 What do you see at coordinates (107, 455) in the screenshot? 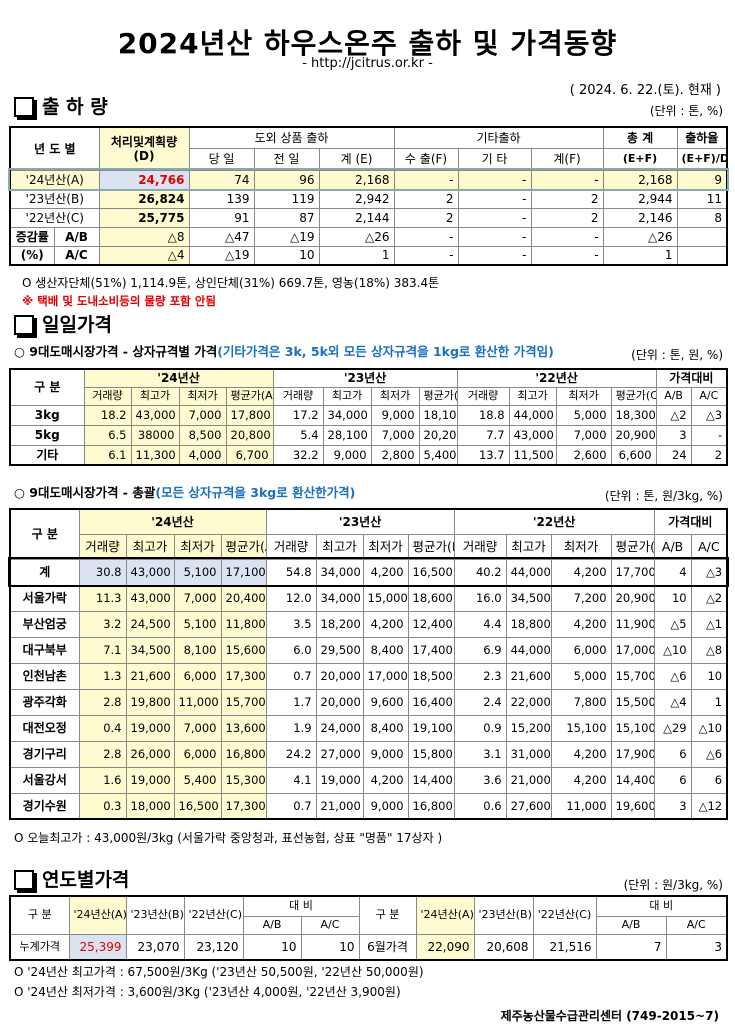
I see `table-cell: 6.1` at bounding box center [107, 455].